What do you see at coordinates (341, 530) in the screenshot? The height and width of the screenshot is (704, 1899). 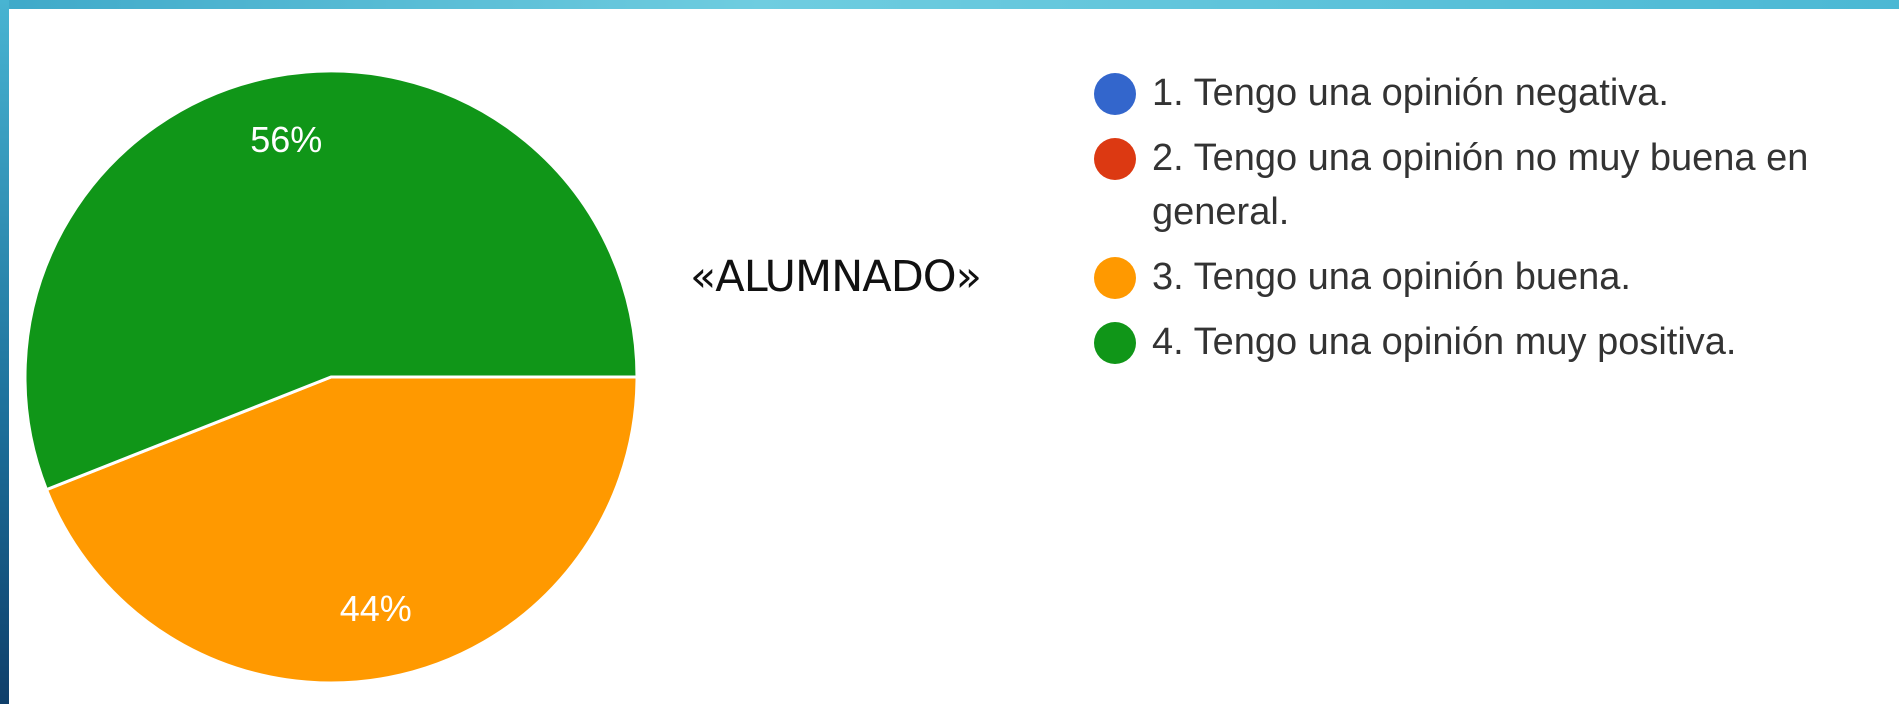 I see `pie-slice` at bounding box center [341, 530].